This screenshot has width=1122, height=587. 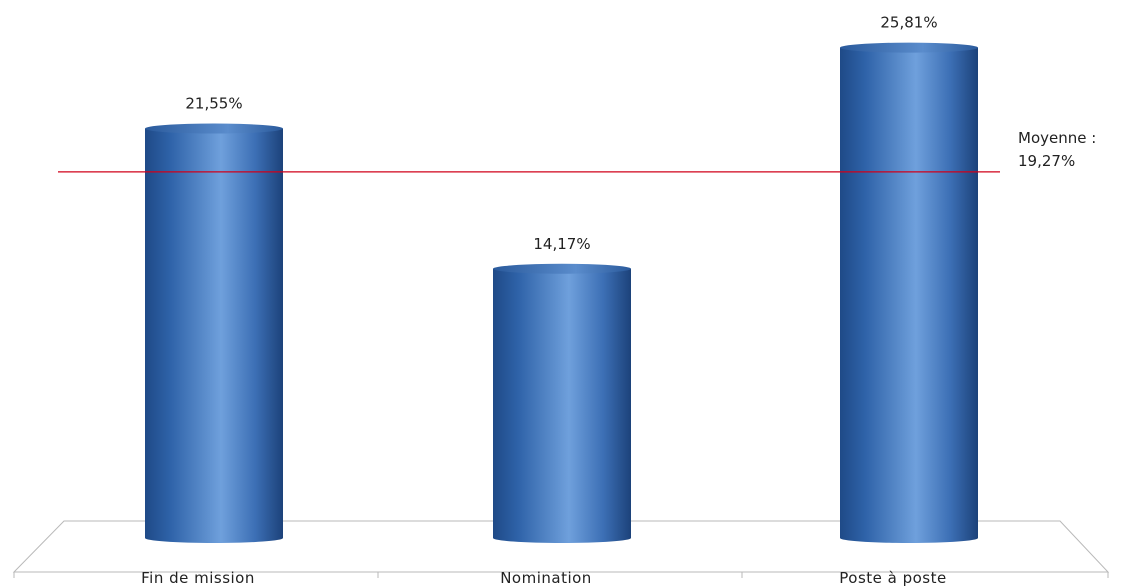 What do you see at coordinates (908, 23) in the screenshot?
I see `data-label: 25,81%` at bounding box center [908, 23].